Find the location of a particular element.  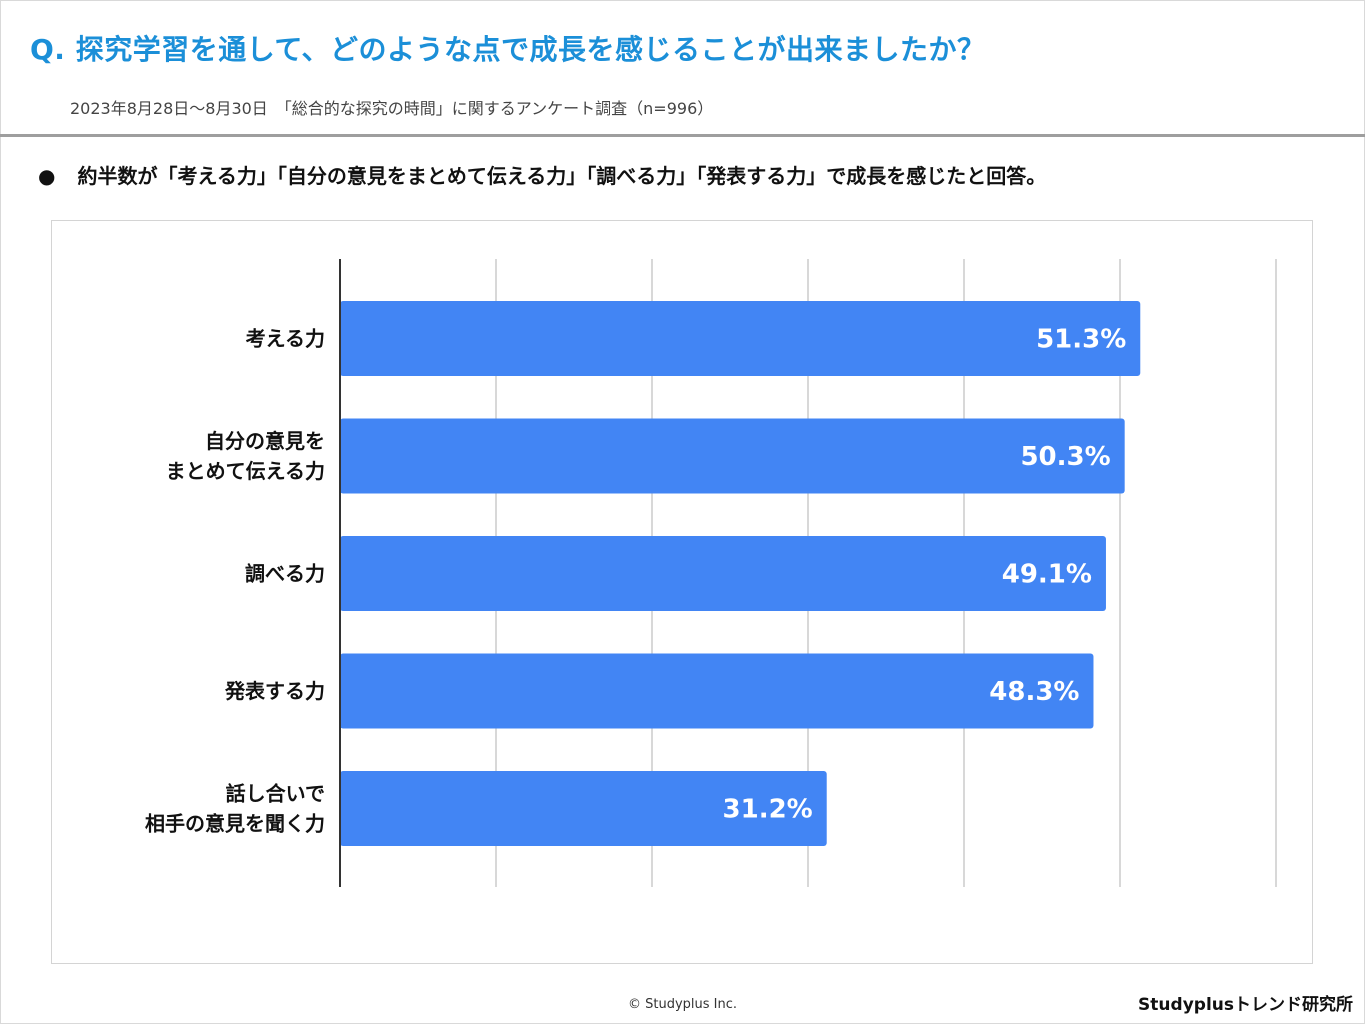

bar-value-label: 31.2% is located at coordinates (768, 810).